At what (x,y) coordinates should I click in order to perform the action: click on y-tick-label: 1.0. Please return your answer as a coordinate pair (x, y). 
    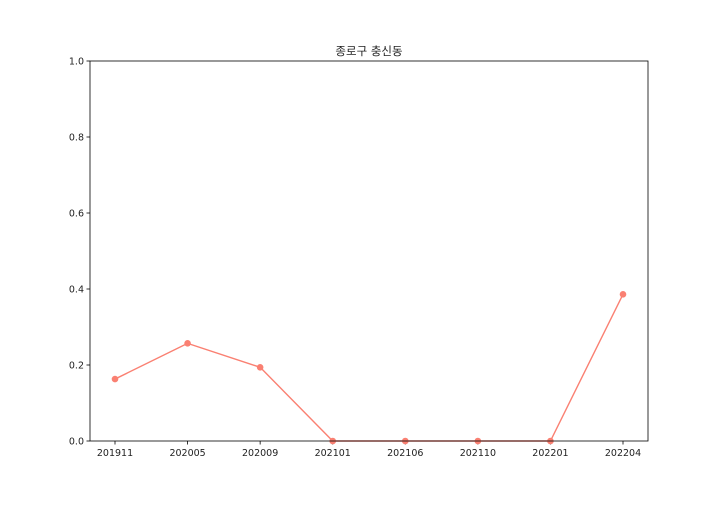
    Looking at the image, I should click on (76, 61).